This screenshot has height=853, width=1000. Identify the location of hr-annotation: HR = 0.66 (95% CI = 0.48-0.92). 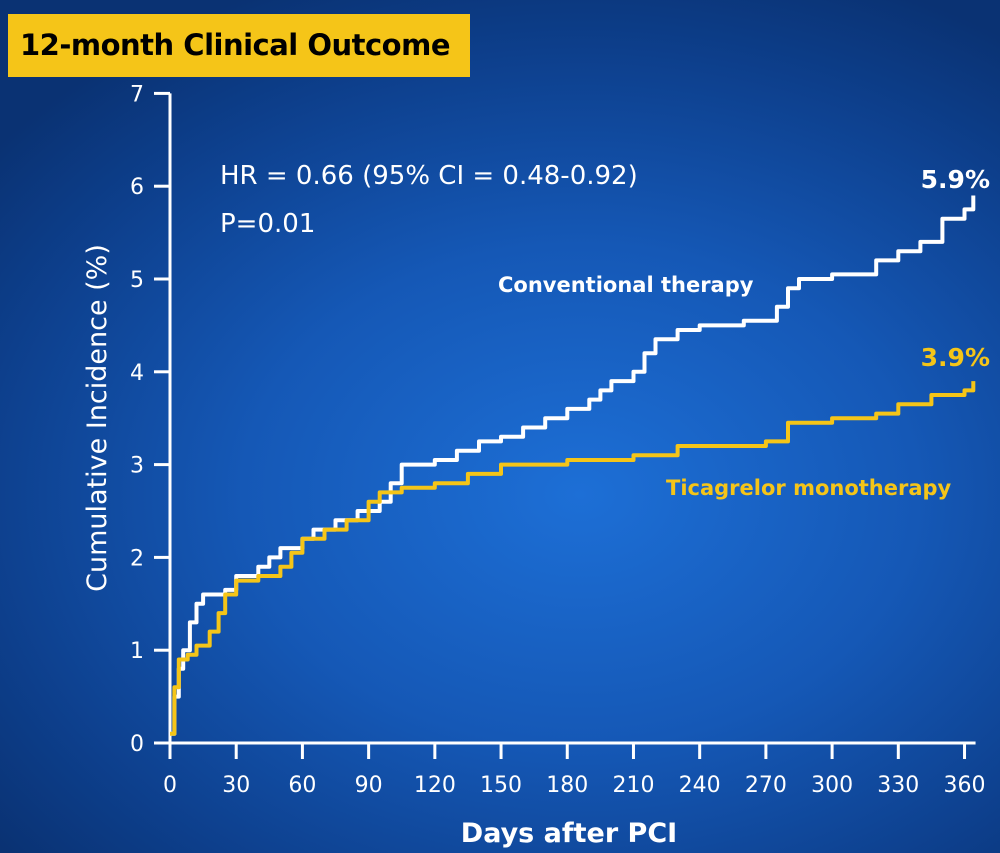
(429, 176).